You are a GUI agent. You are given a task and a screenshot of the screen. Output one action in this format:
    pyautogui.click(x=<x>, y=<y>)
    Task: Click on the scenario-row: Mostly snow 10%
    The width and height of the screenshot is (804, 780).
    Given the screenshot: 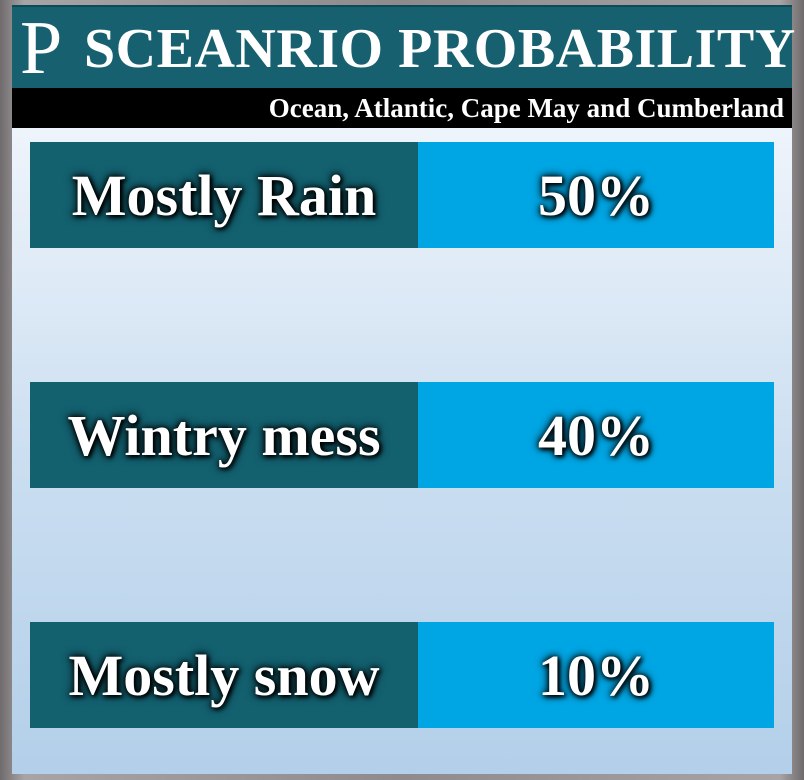 What is the action you would take?
    pyautogui.click(x=402, y=675)
    